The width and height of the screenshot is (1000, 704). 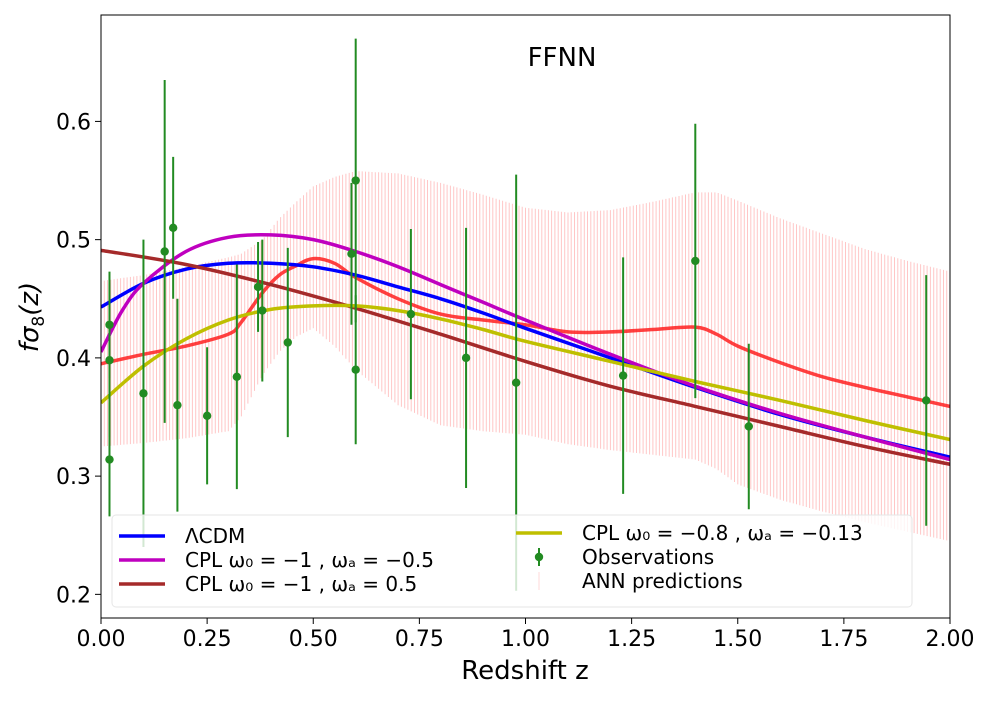 What do you see at coordinates (722, 533) in the screenshot?
I see `legend-label: CPL ω₀ = −0.8 , ωₐ = −0.13` at bounding box center [722, 533].